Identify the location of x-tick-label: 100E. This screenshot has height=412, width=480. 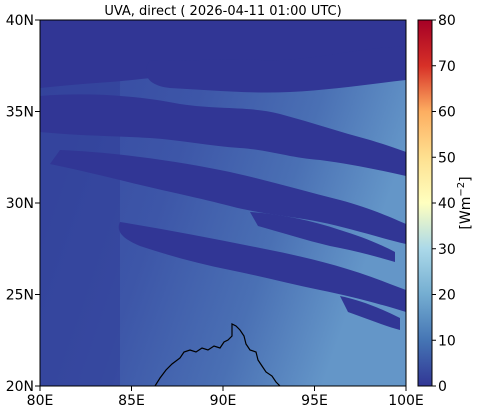
(406, 401).